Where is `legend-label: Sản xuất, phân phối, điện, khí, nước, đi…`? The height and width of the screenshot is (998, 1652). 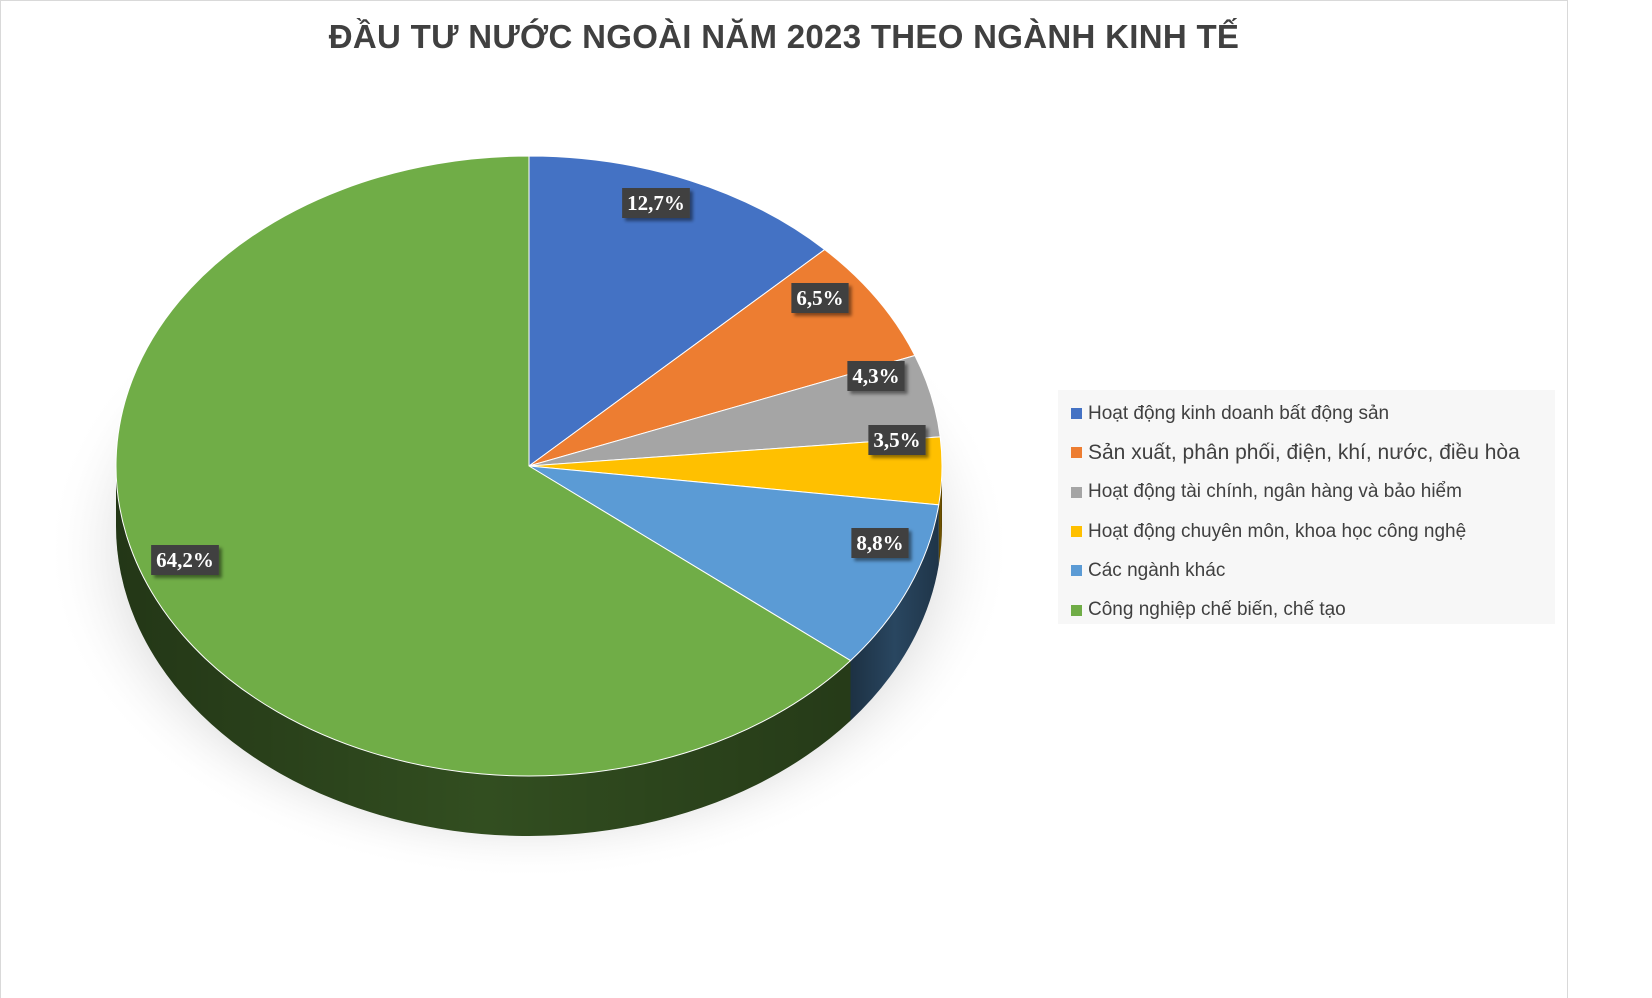 legend-label: Sản xuất, phân phối, điện, khí, nước, đi… is located at coordinates (1304, 452).